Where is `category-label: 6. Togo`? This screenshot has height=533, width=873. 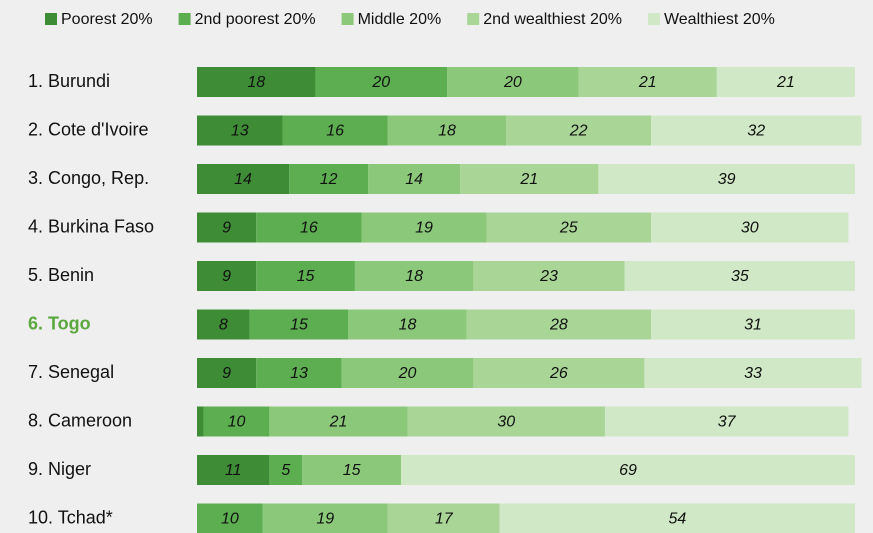
category-label: 6. Togo is located at coordinates (59, 323).